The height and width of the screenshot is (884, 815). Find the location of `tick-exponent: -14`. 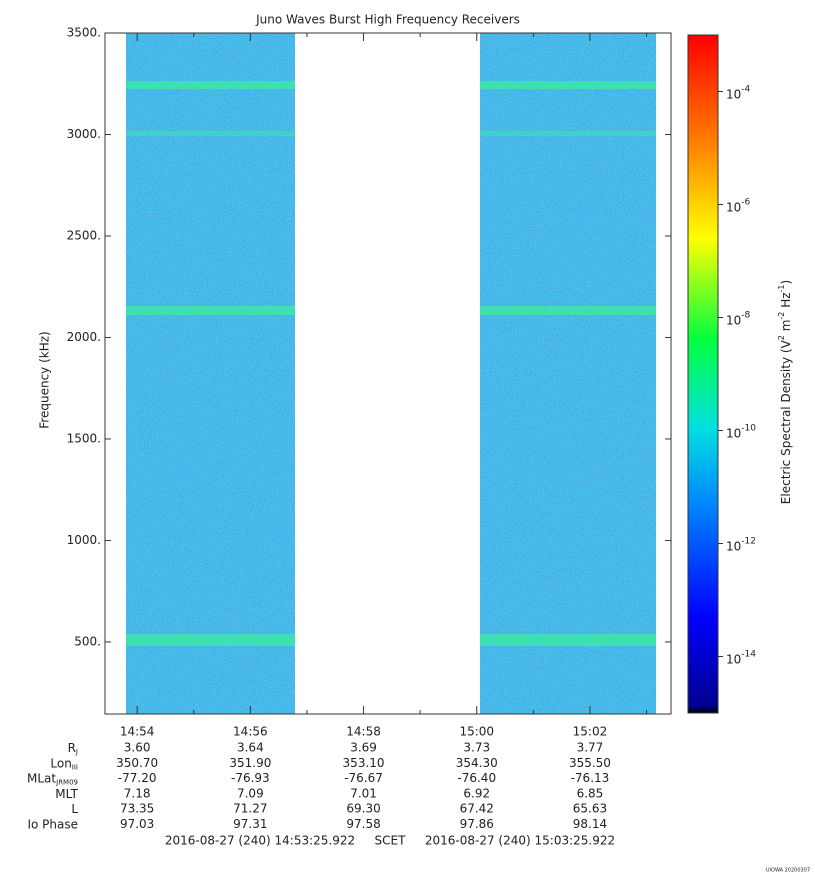

tick-exponent: -14 is located at coordinates (748, 654).